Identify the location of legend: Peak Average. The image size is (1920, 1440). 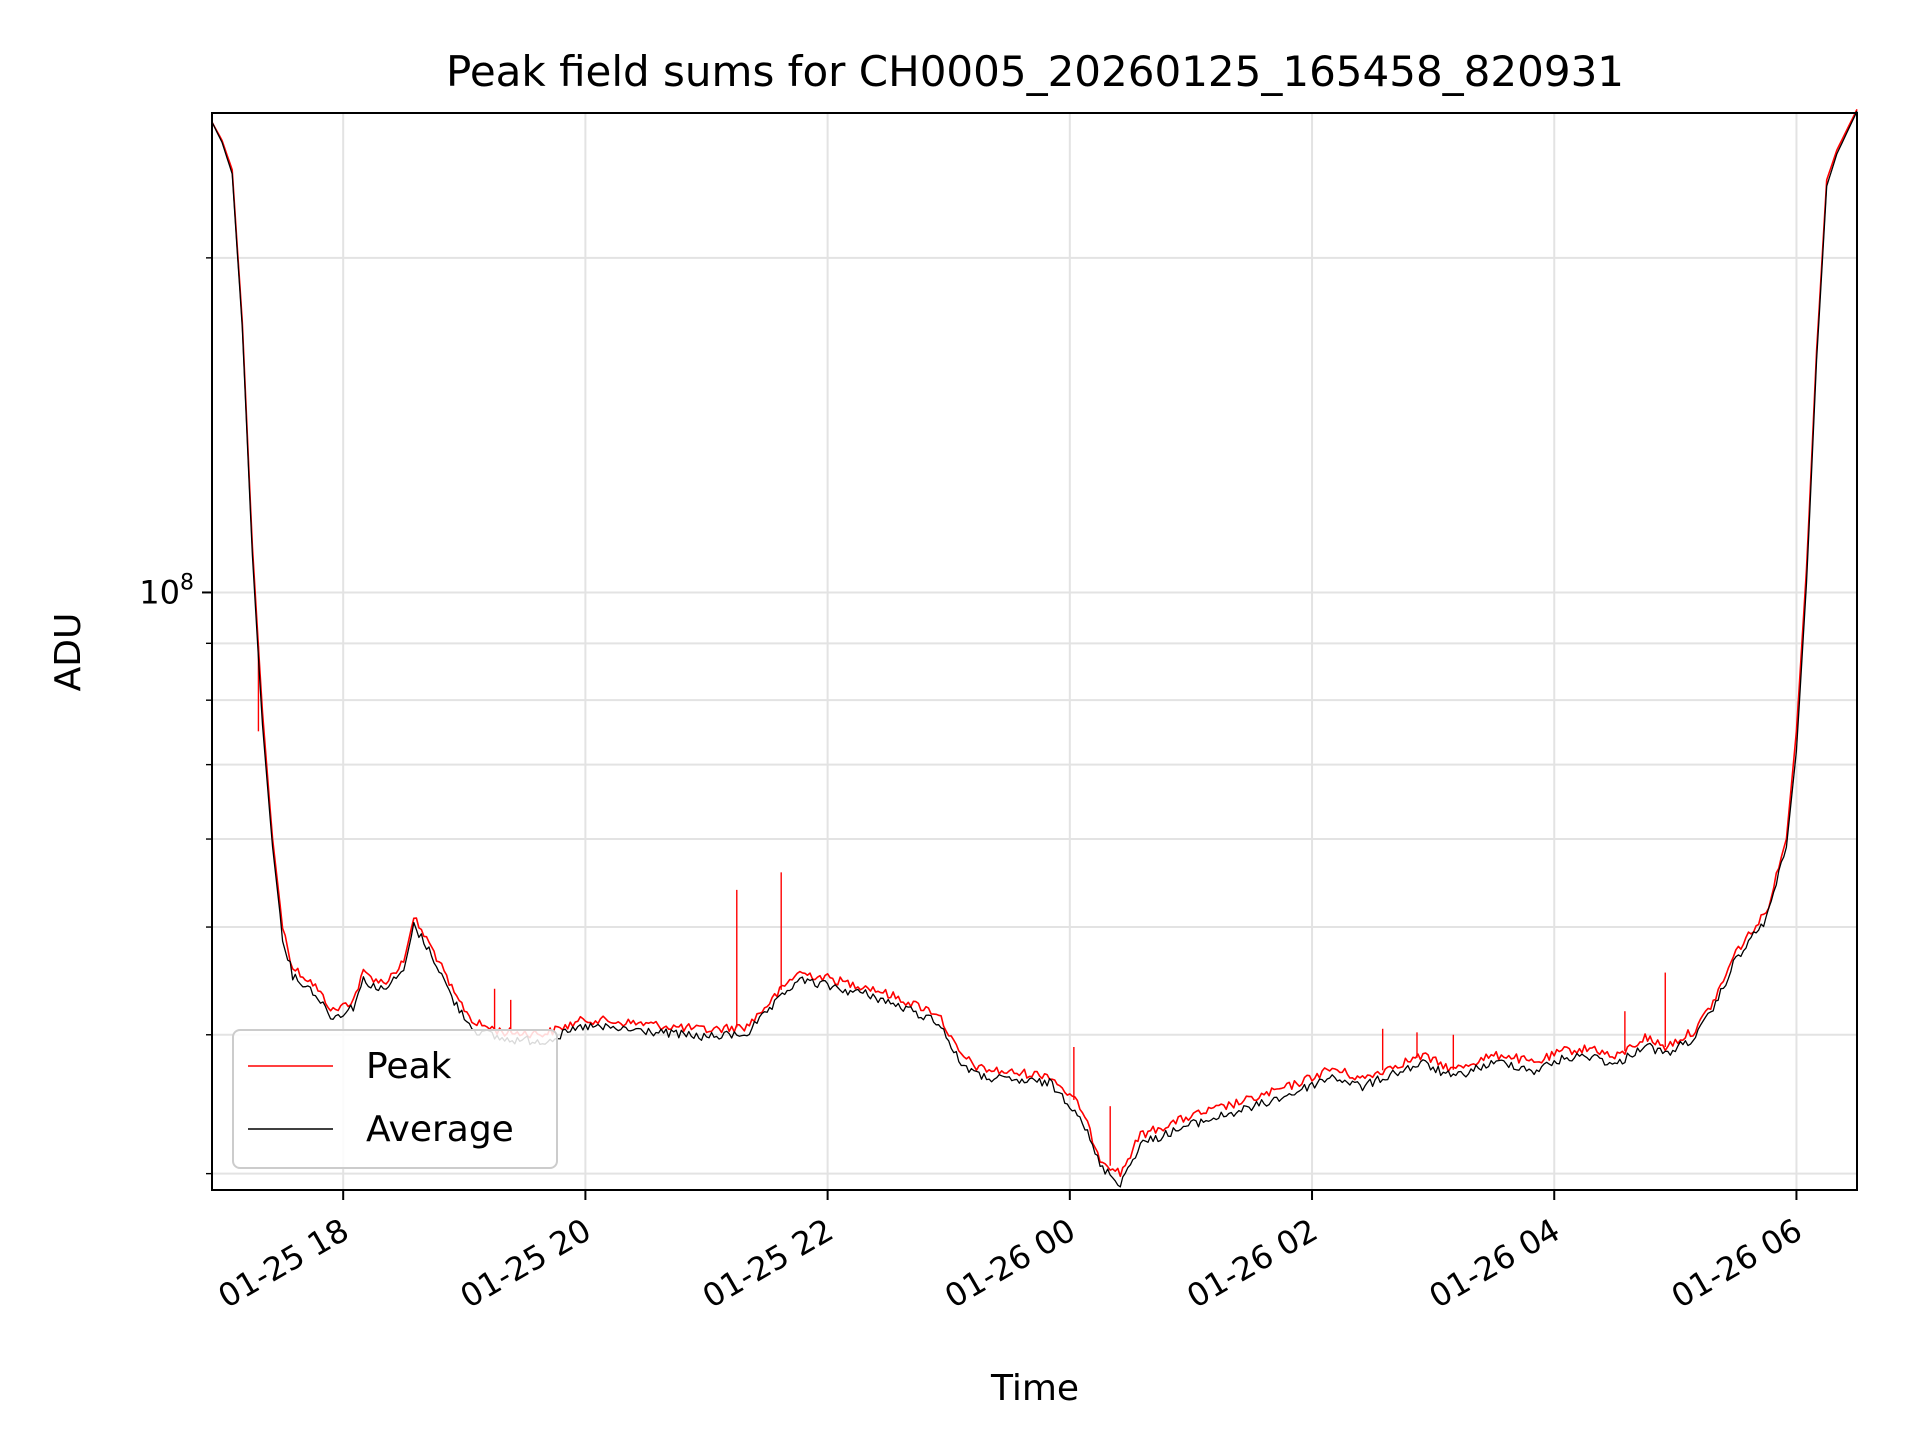
(395, 1099).